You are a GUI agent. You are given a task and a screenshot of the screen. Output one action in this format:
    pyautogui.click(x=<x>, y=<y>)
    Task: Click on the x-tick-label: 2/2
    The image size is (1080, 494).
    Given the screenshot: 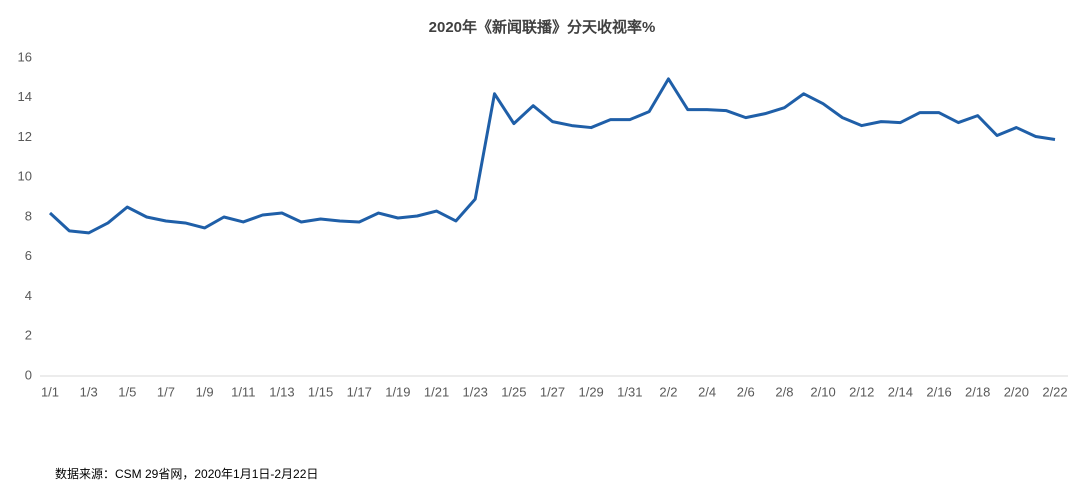 What is the action you would take?
    pyautogui.click(x=668, y=391)
    